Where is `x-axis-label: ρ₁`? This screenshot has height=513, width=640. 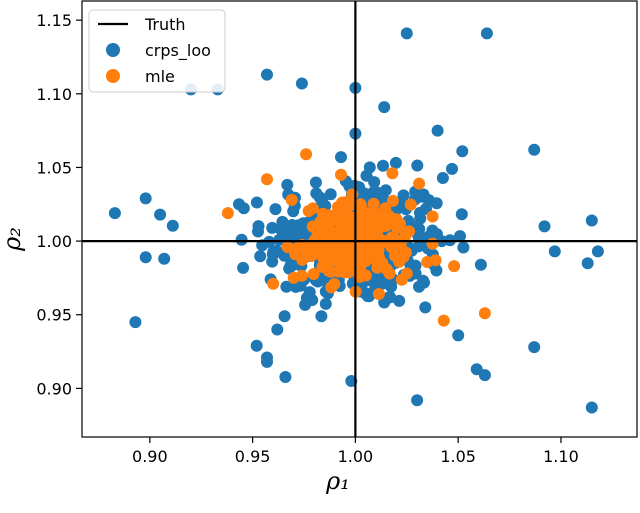 x-axis-label: ρ₁ is located at coordinates (337, 481).